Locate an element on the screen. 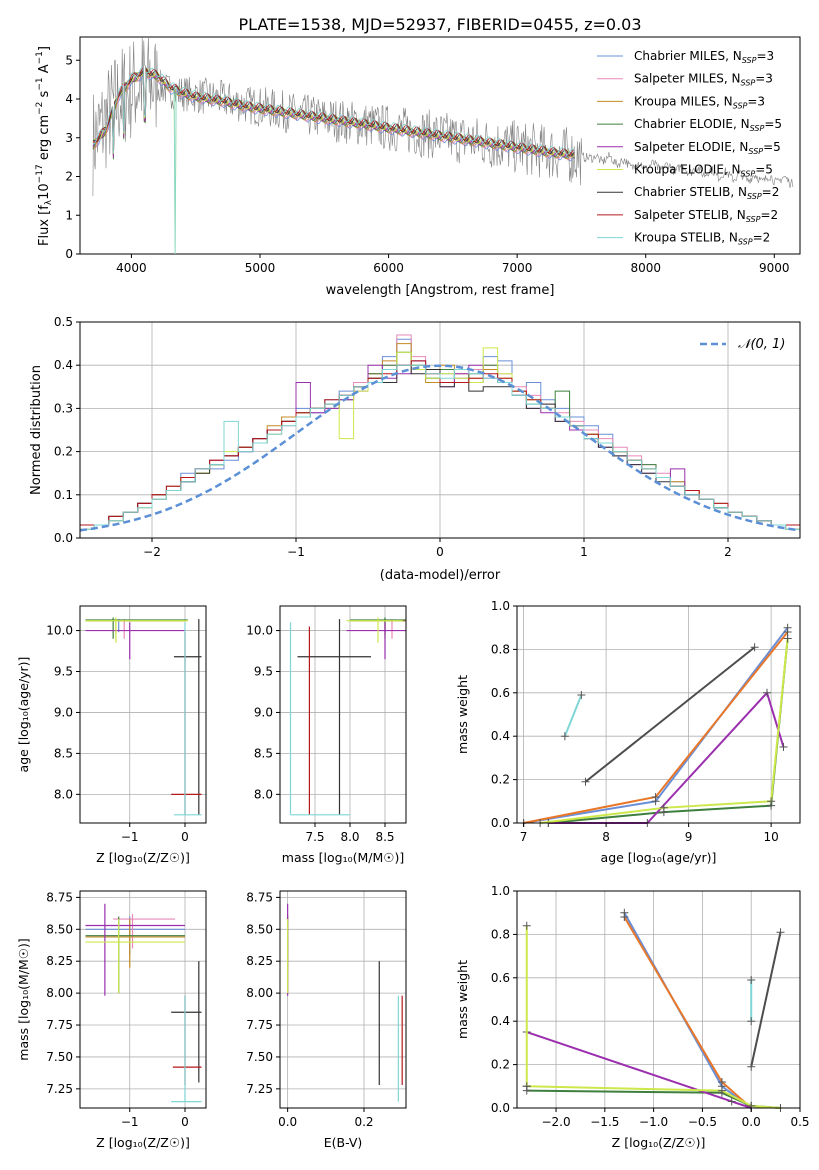  legend-label: Salpeter MILES, NSSP=3 is located at coordinates (703, 80).